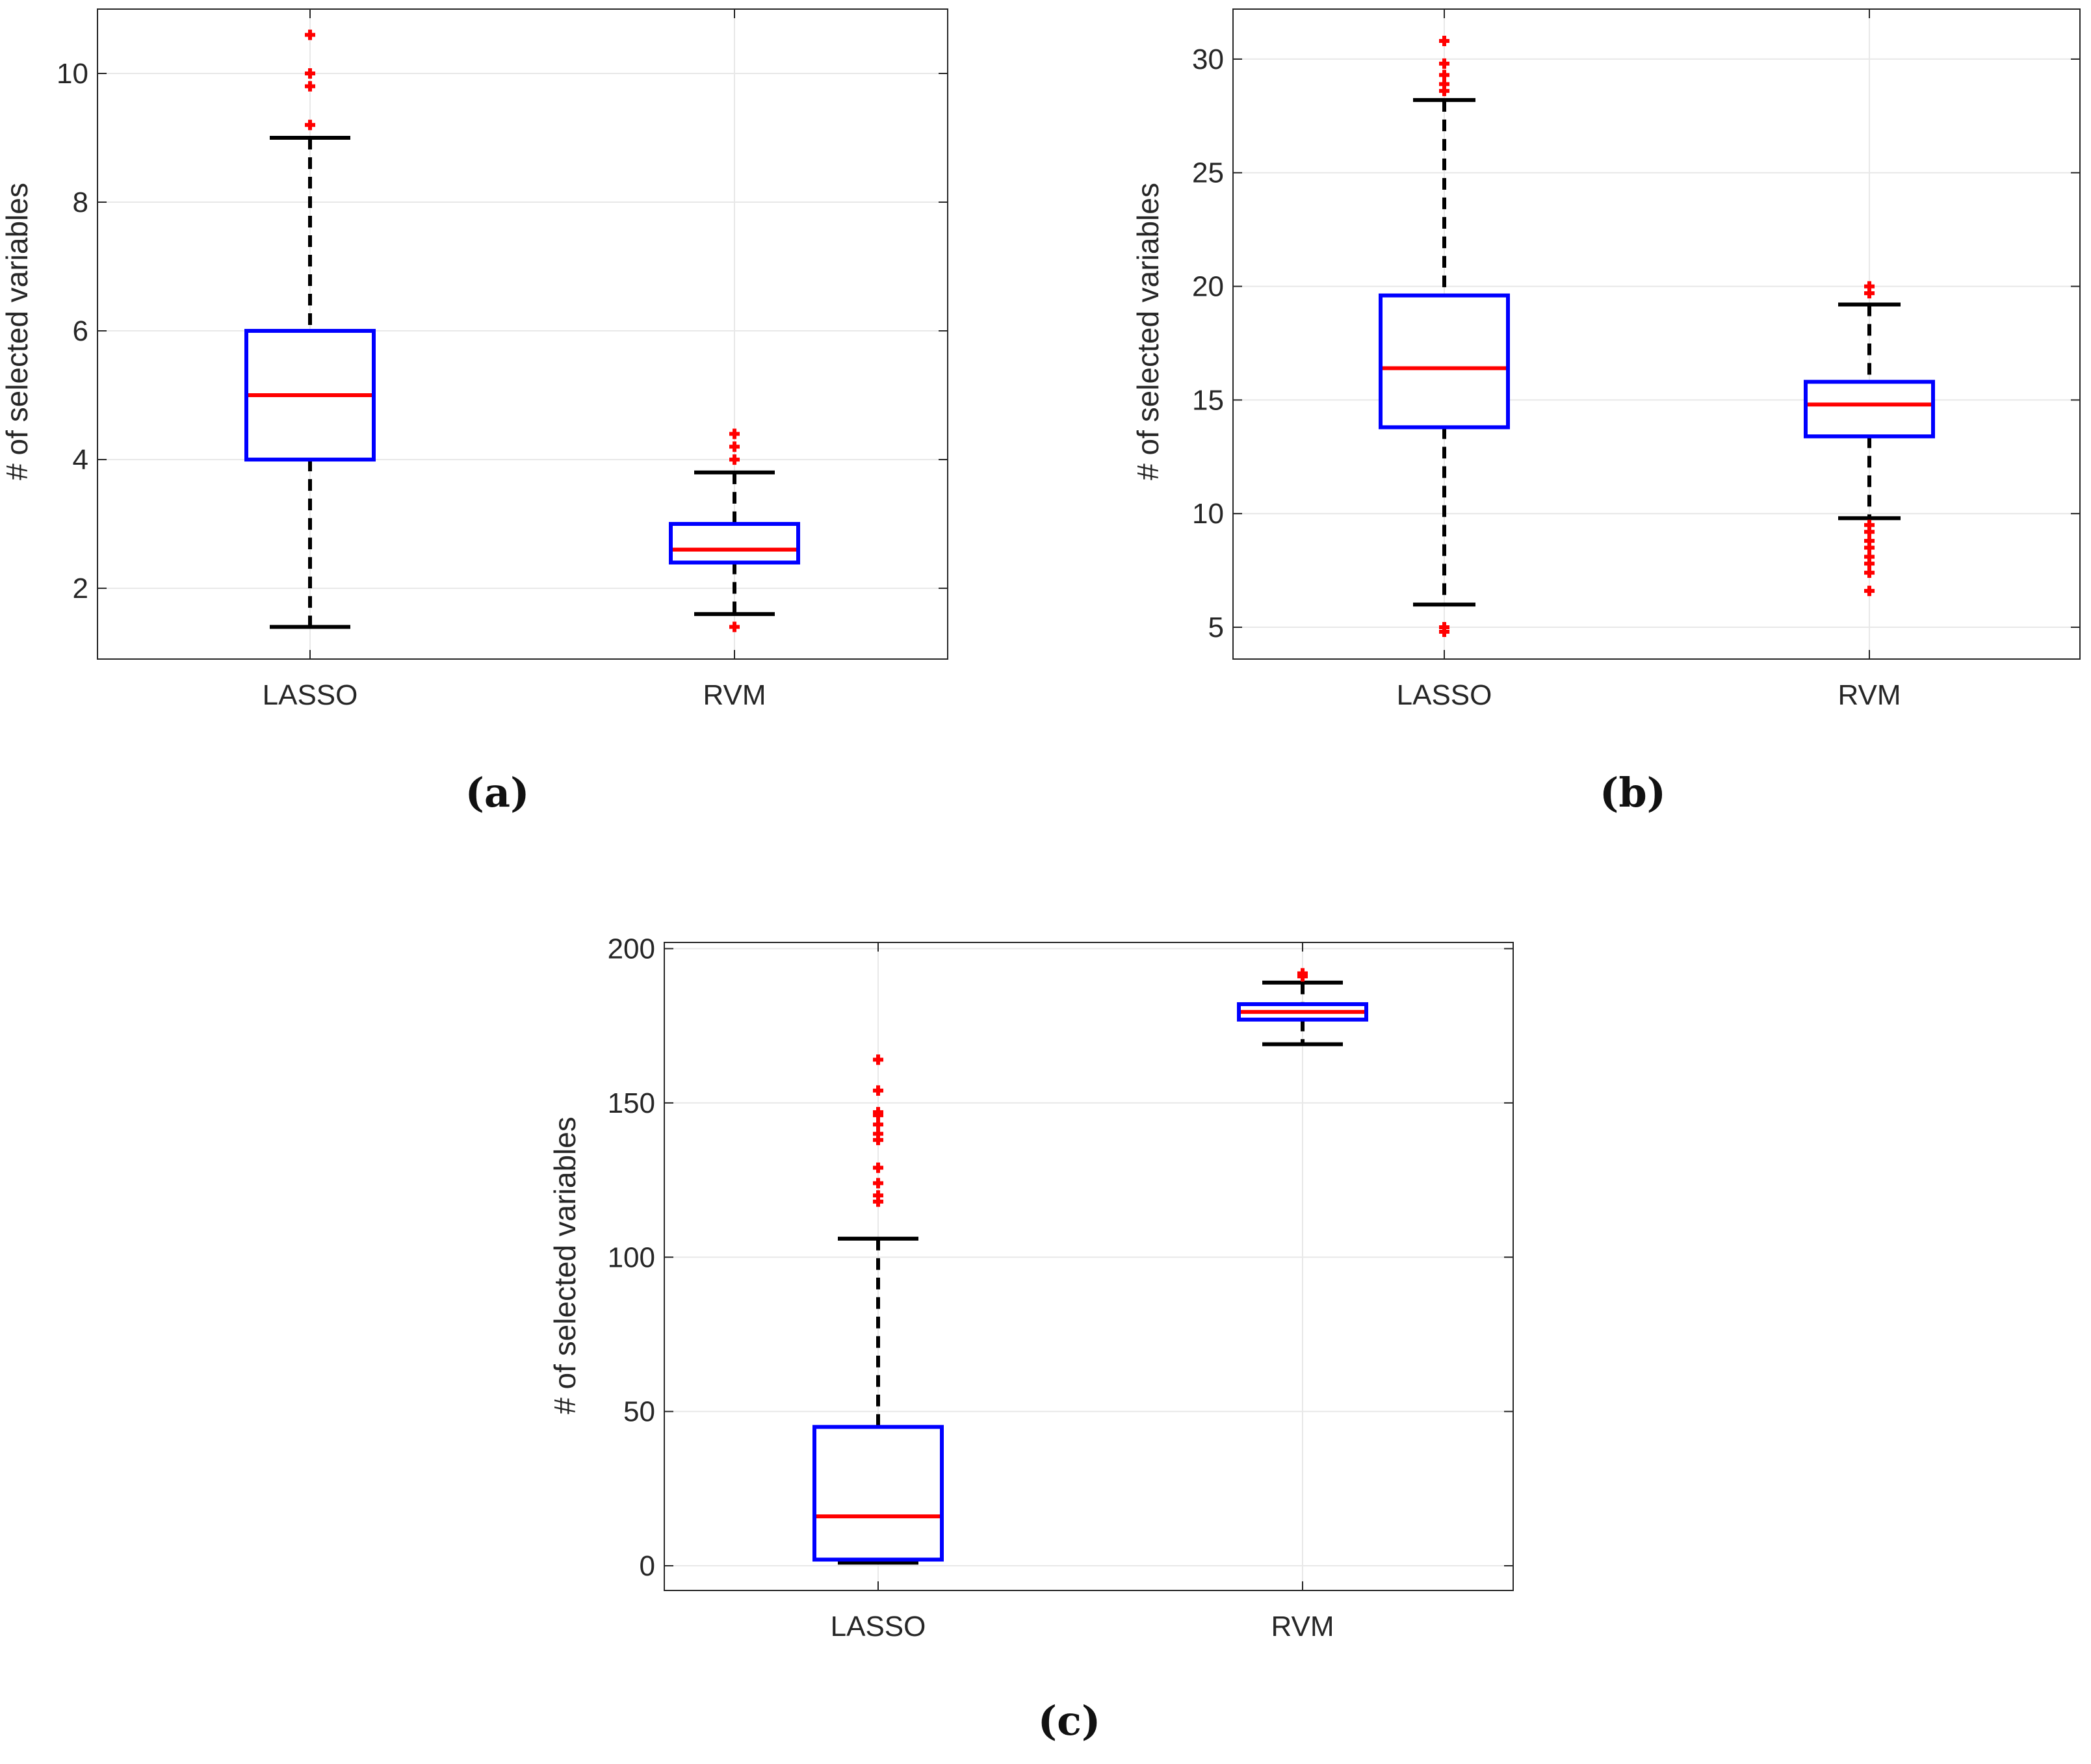 The image size is (2091, 1764). What do you see at coordinates (80, 202) in the screenshot?
I see `y-tick-label: 8` at bounding box center [80, 202].